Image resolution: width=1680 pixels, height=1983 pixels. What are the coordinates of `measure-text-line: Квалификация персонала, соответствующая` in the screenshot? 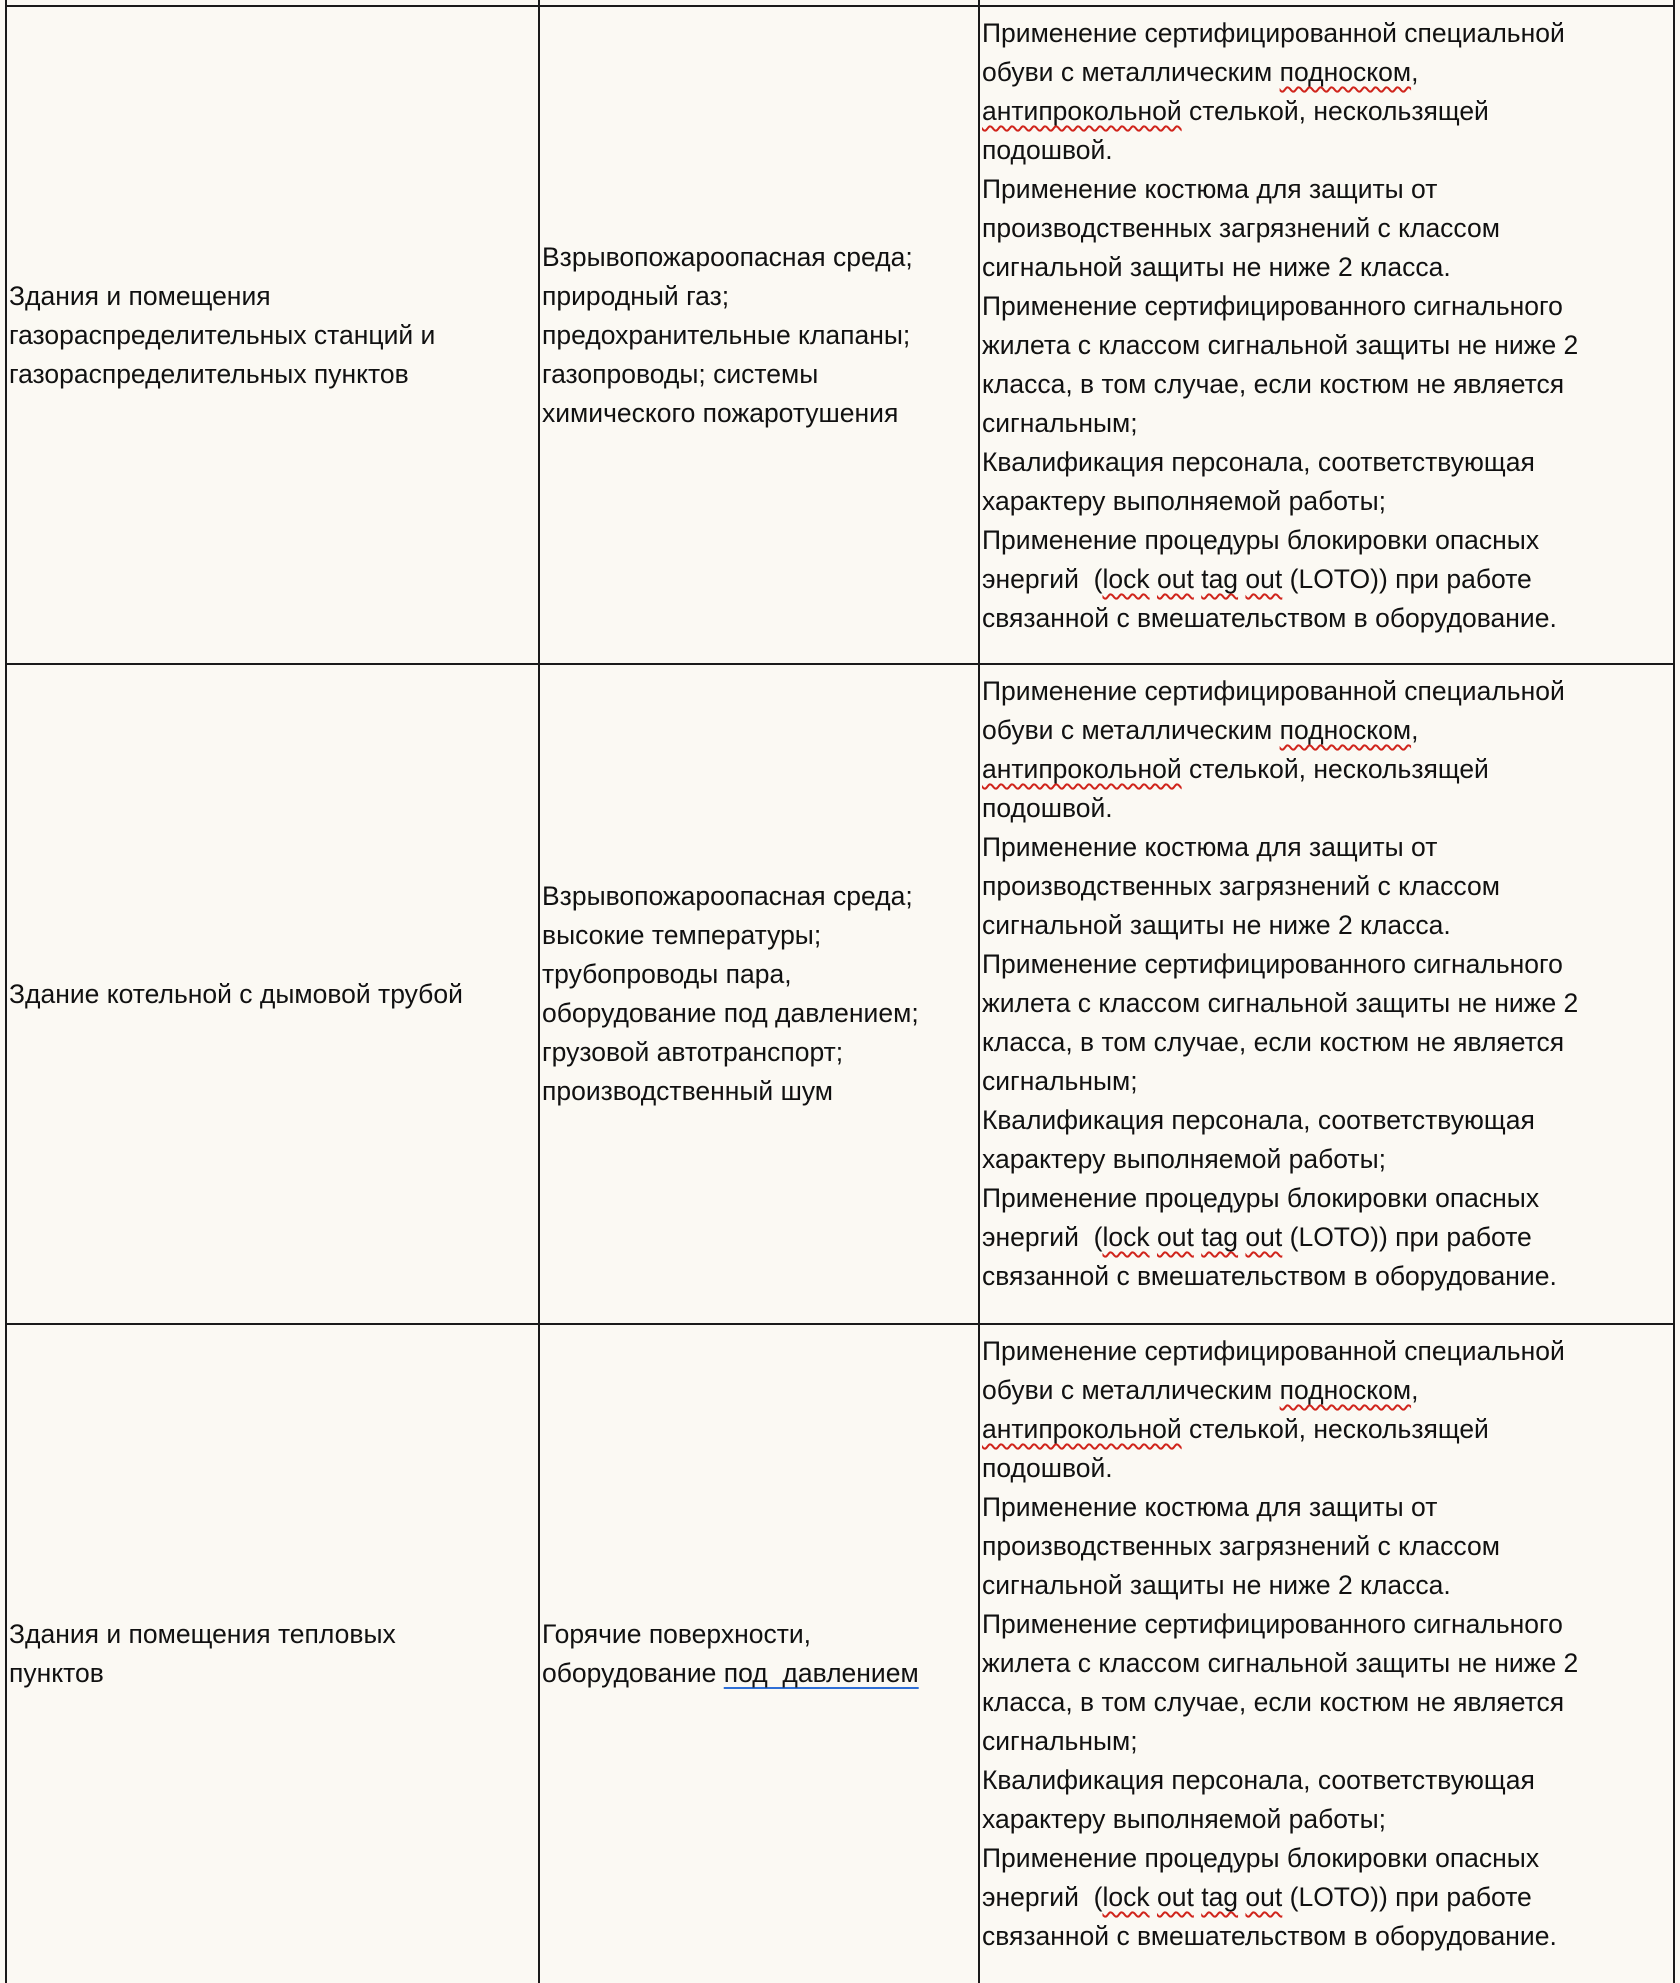 It's located at (1327, 1780).